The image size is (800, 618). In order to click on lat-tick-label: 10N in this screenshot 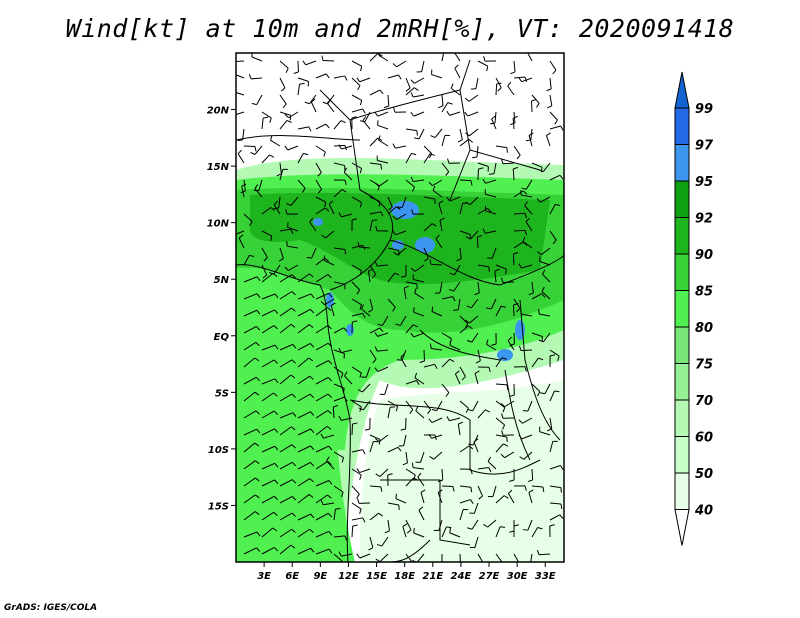, I will do `click(218, 224)`.